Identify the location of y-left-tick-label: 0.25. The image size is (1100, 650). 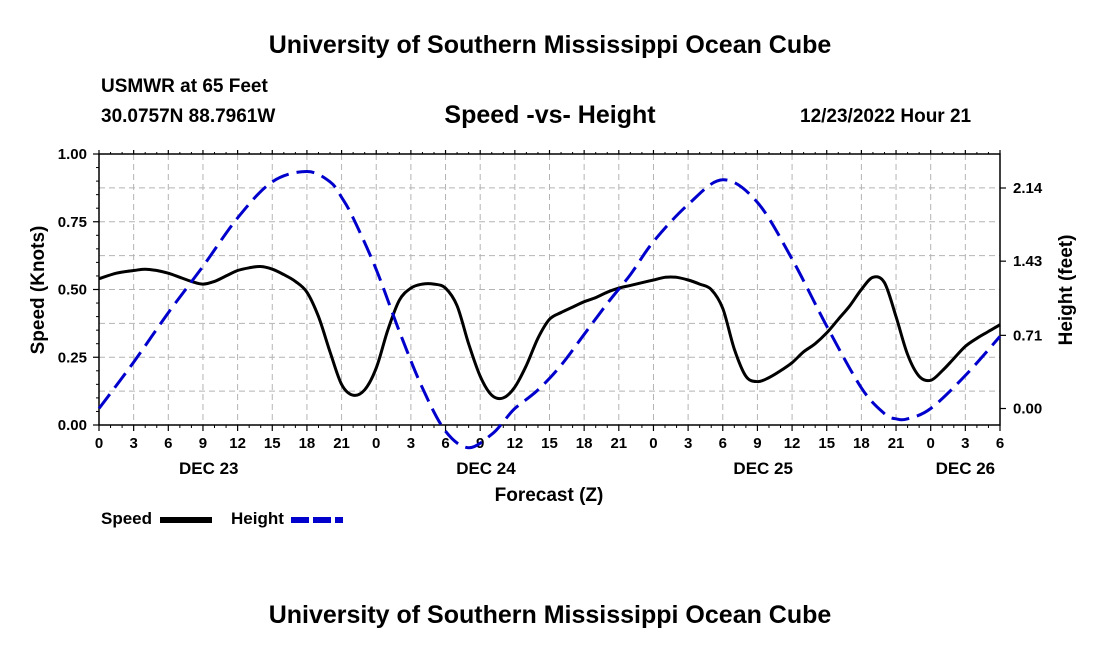
(72, 357).